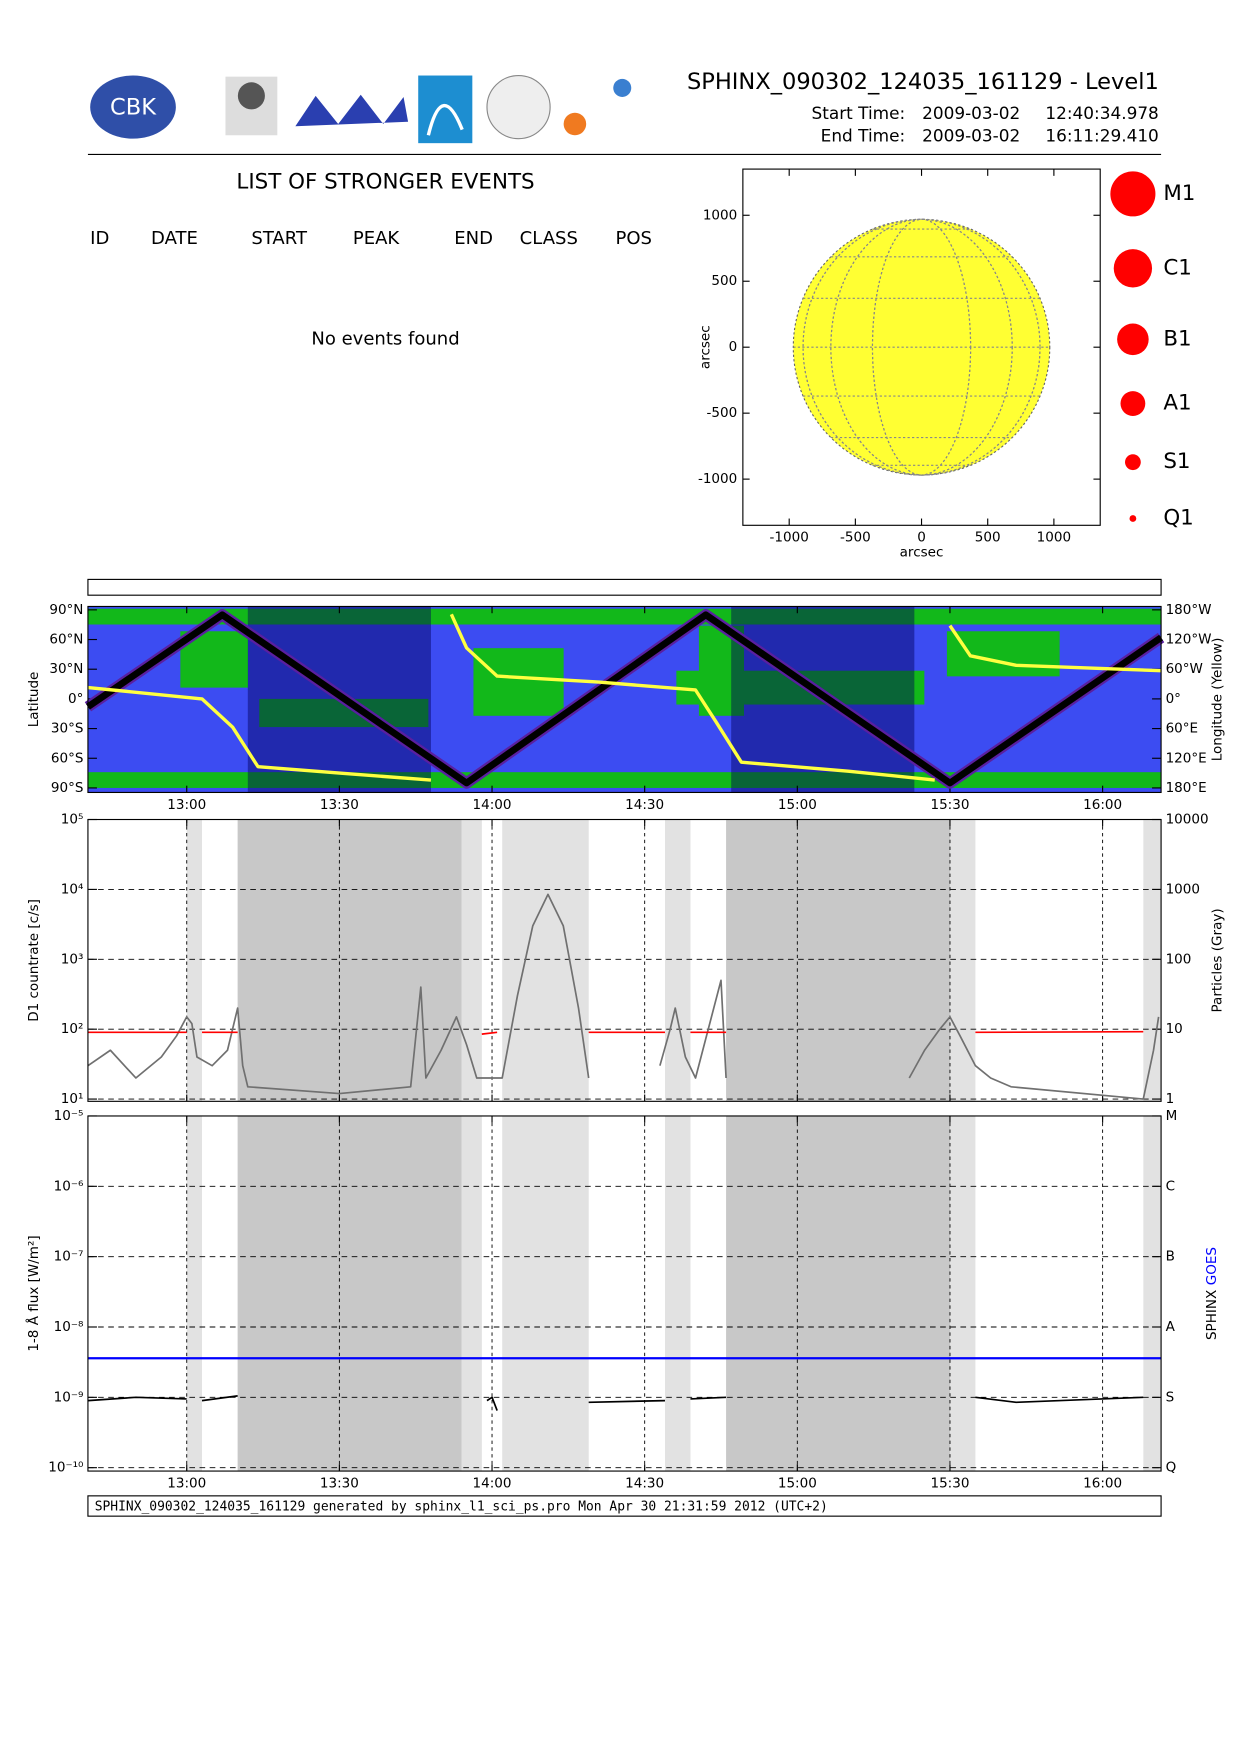  I want to click on logo-arc-shape, so click(445, 120).